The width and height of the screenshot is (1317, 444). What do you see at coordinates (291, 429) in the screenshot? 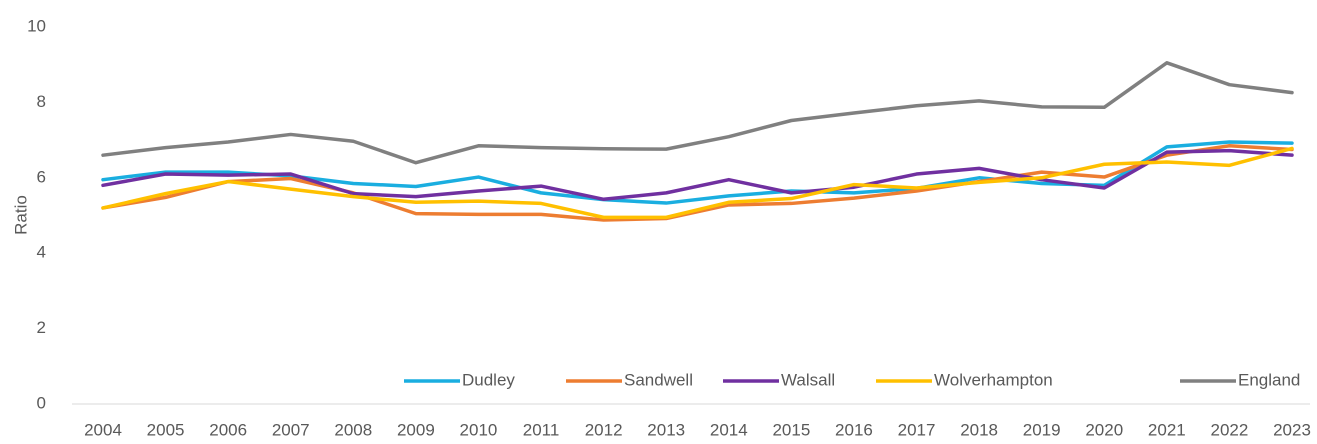
I see `x-tick-label: 2007` at bounding box center [291, 429].